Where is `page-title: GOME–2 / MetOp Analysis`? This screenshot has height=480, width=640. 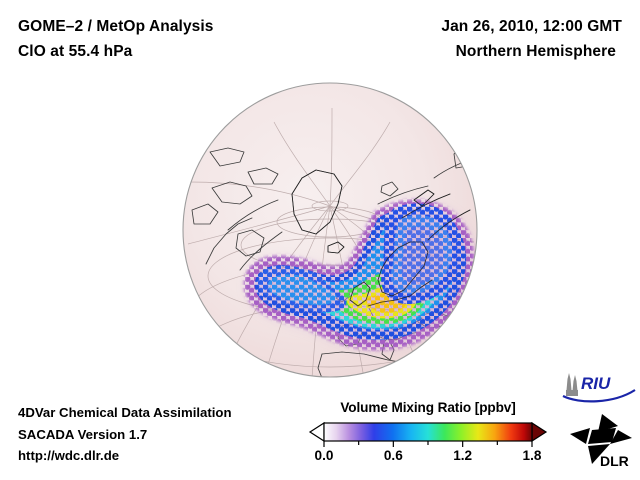 page-title: GOME–2 / MetOp Analysis is located at coordinates (116, 26).